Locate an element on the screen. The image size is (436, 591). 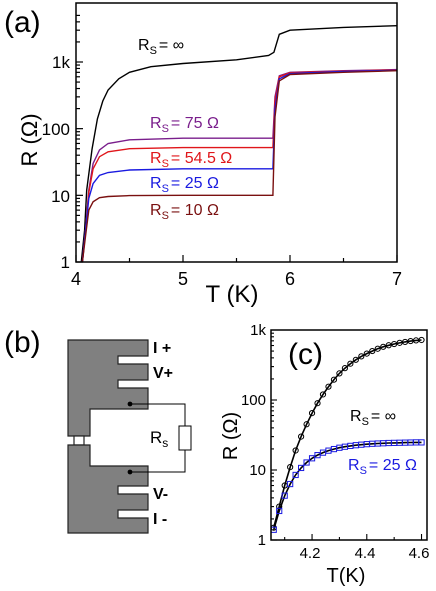
panel-c-ytick-label: 10 is located at coordinates (257, 470).